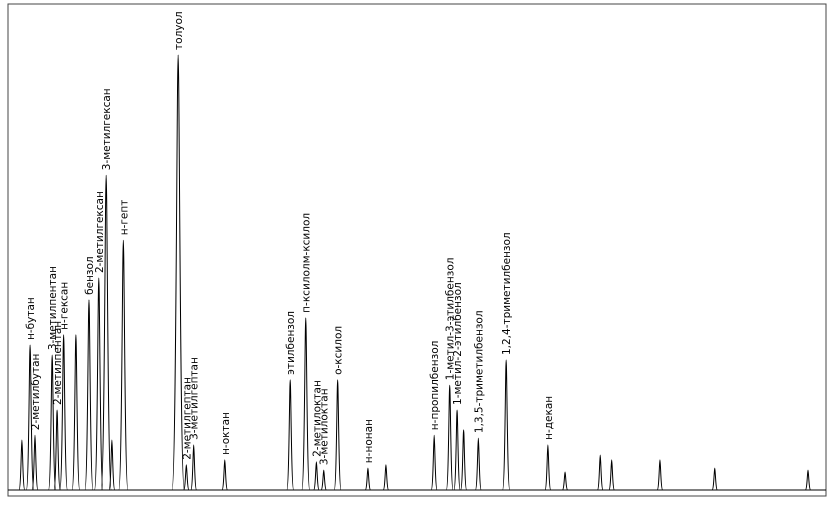 The image size is (831, 507). Describe the element at coordinates (187, 418) in the screenshot. I see `peak-label: 2-метилгептан` at that location.